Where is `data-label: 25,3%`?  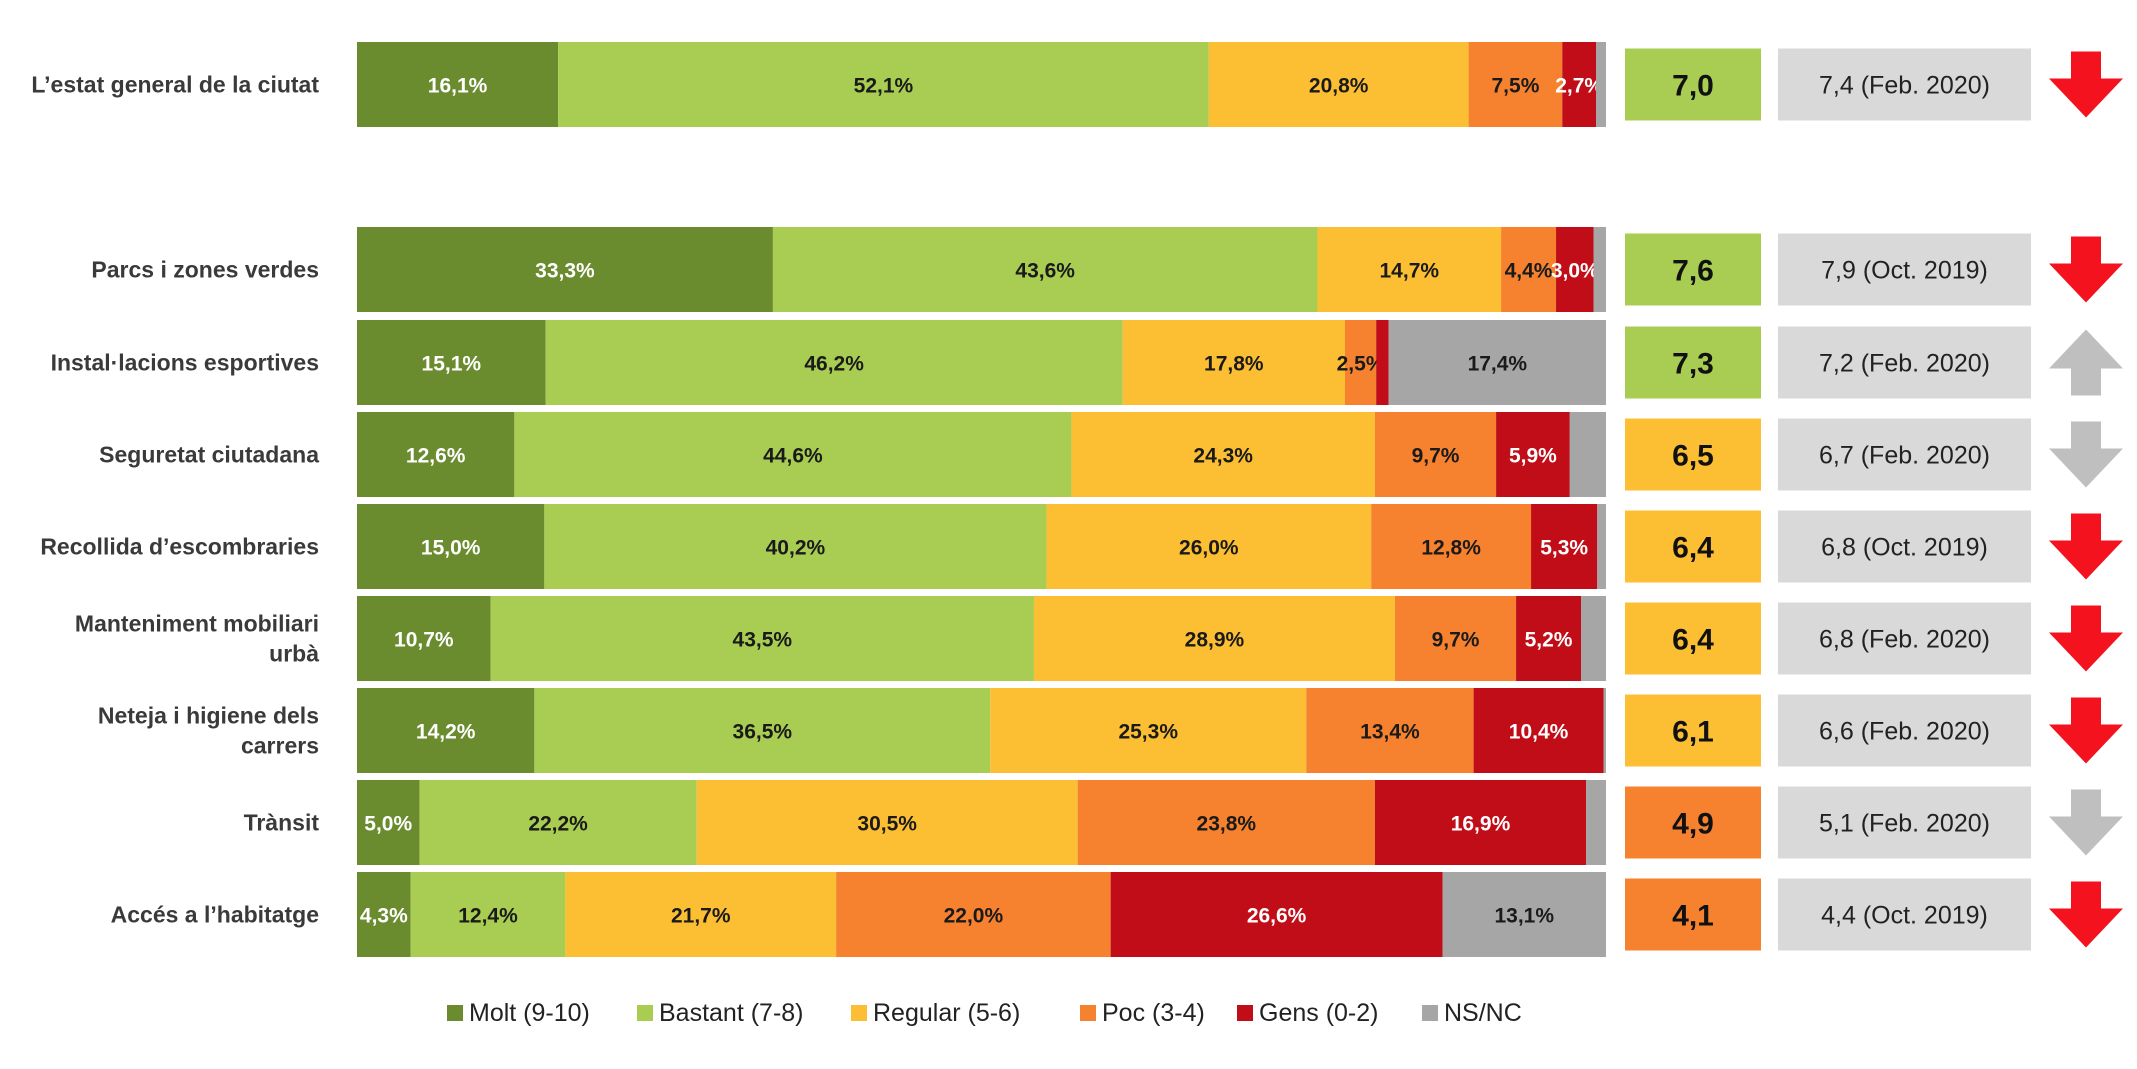 data-label: 25,3% is located at coordinates (1148, 732).